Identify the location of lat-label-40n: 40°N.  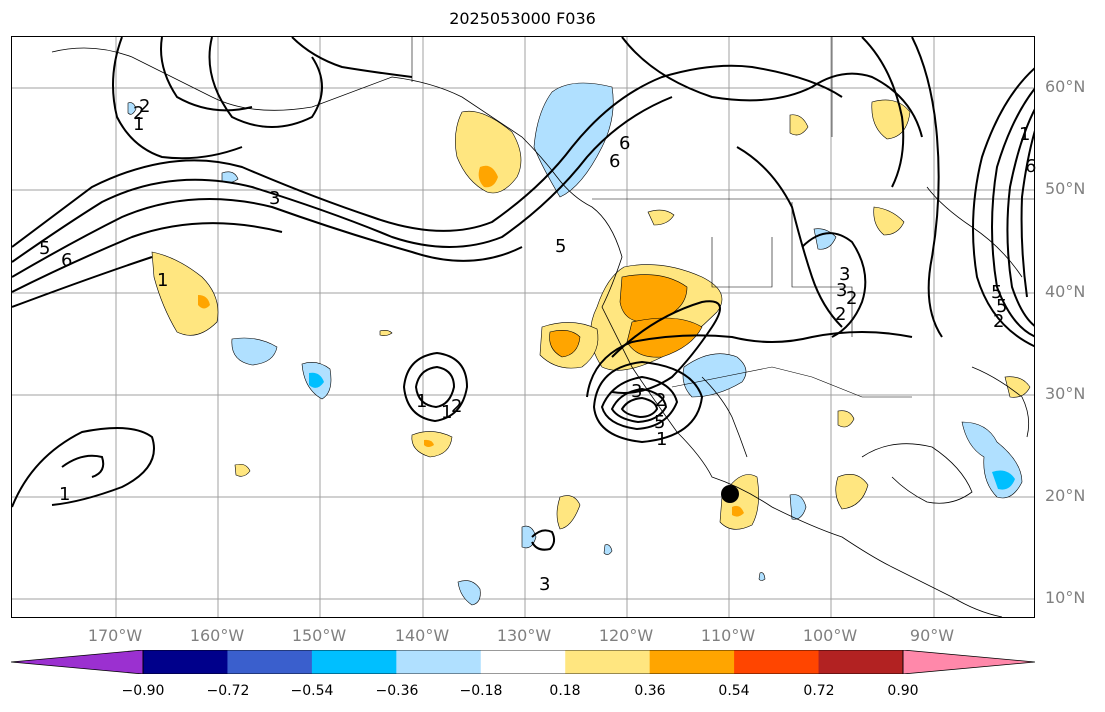
(1065, 291).